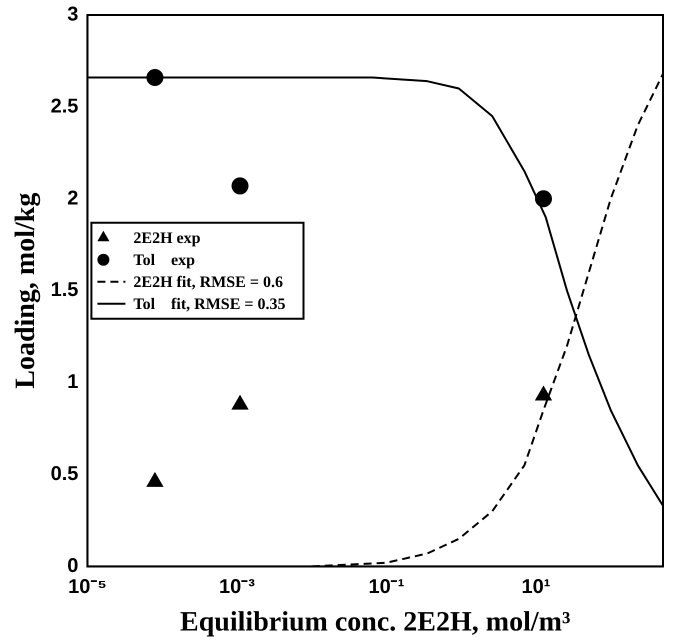  I want to click on legend-label: Tol exp, so click(164, 260).